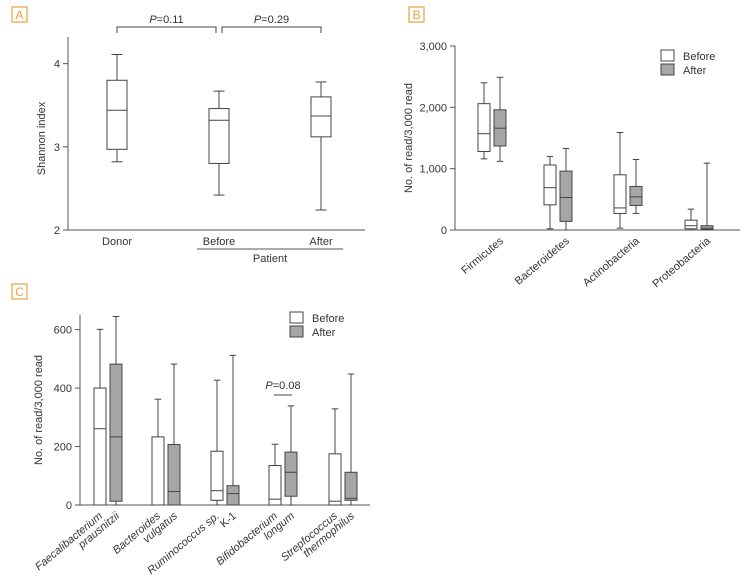 The height and width of the screenshot is (585, 751). Describe the element at coordinates (63, 389) in the screenshot. I see `c-y-tick-label: 400` at that location.